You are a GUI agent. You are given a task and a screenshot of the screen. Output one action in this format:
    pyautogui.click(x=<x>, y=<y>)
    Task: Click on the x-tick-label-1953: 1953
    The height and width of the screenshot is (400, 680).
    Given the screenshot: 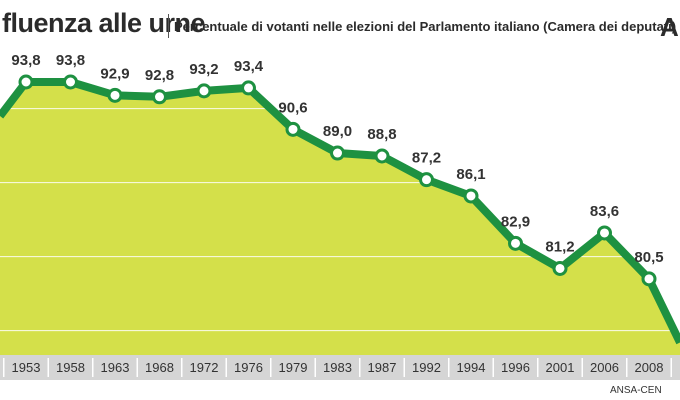 What is the action you would take?
    pyautogui.click(x=26, y=367)
    